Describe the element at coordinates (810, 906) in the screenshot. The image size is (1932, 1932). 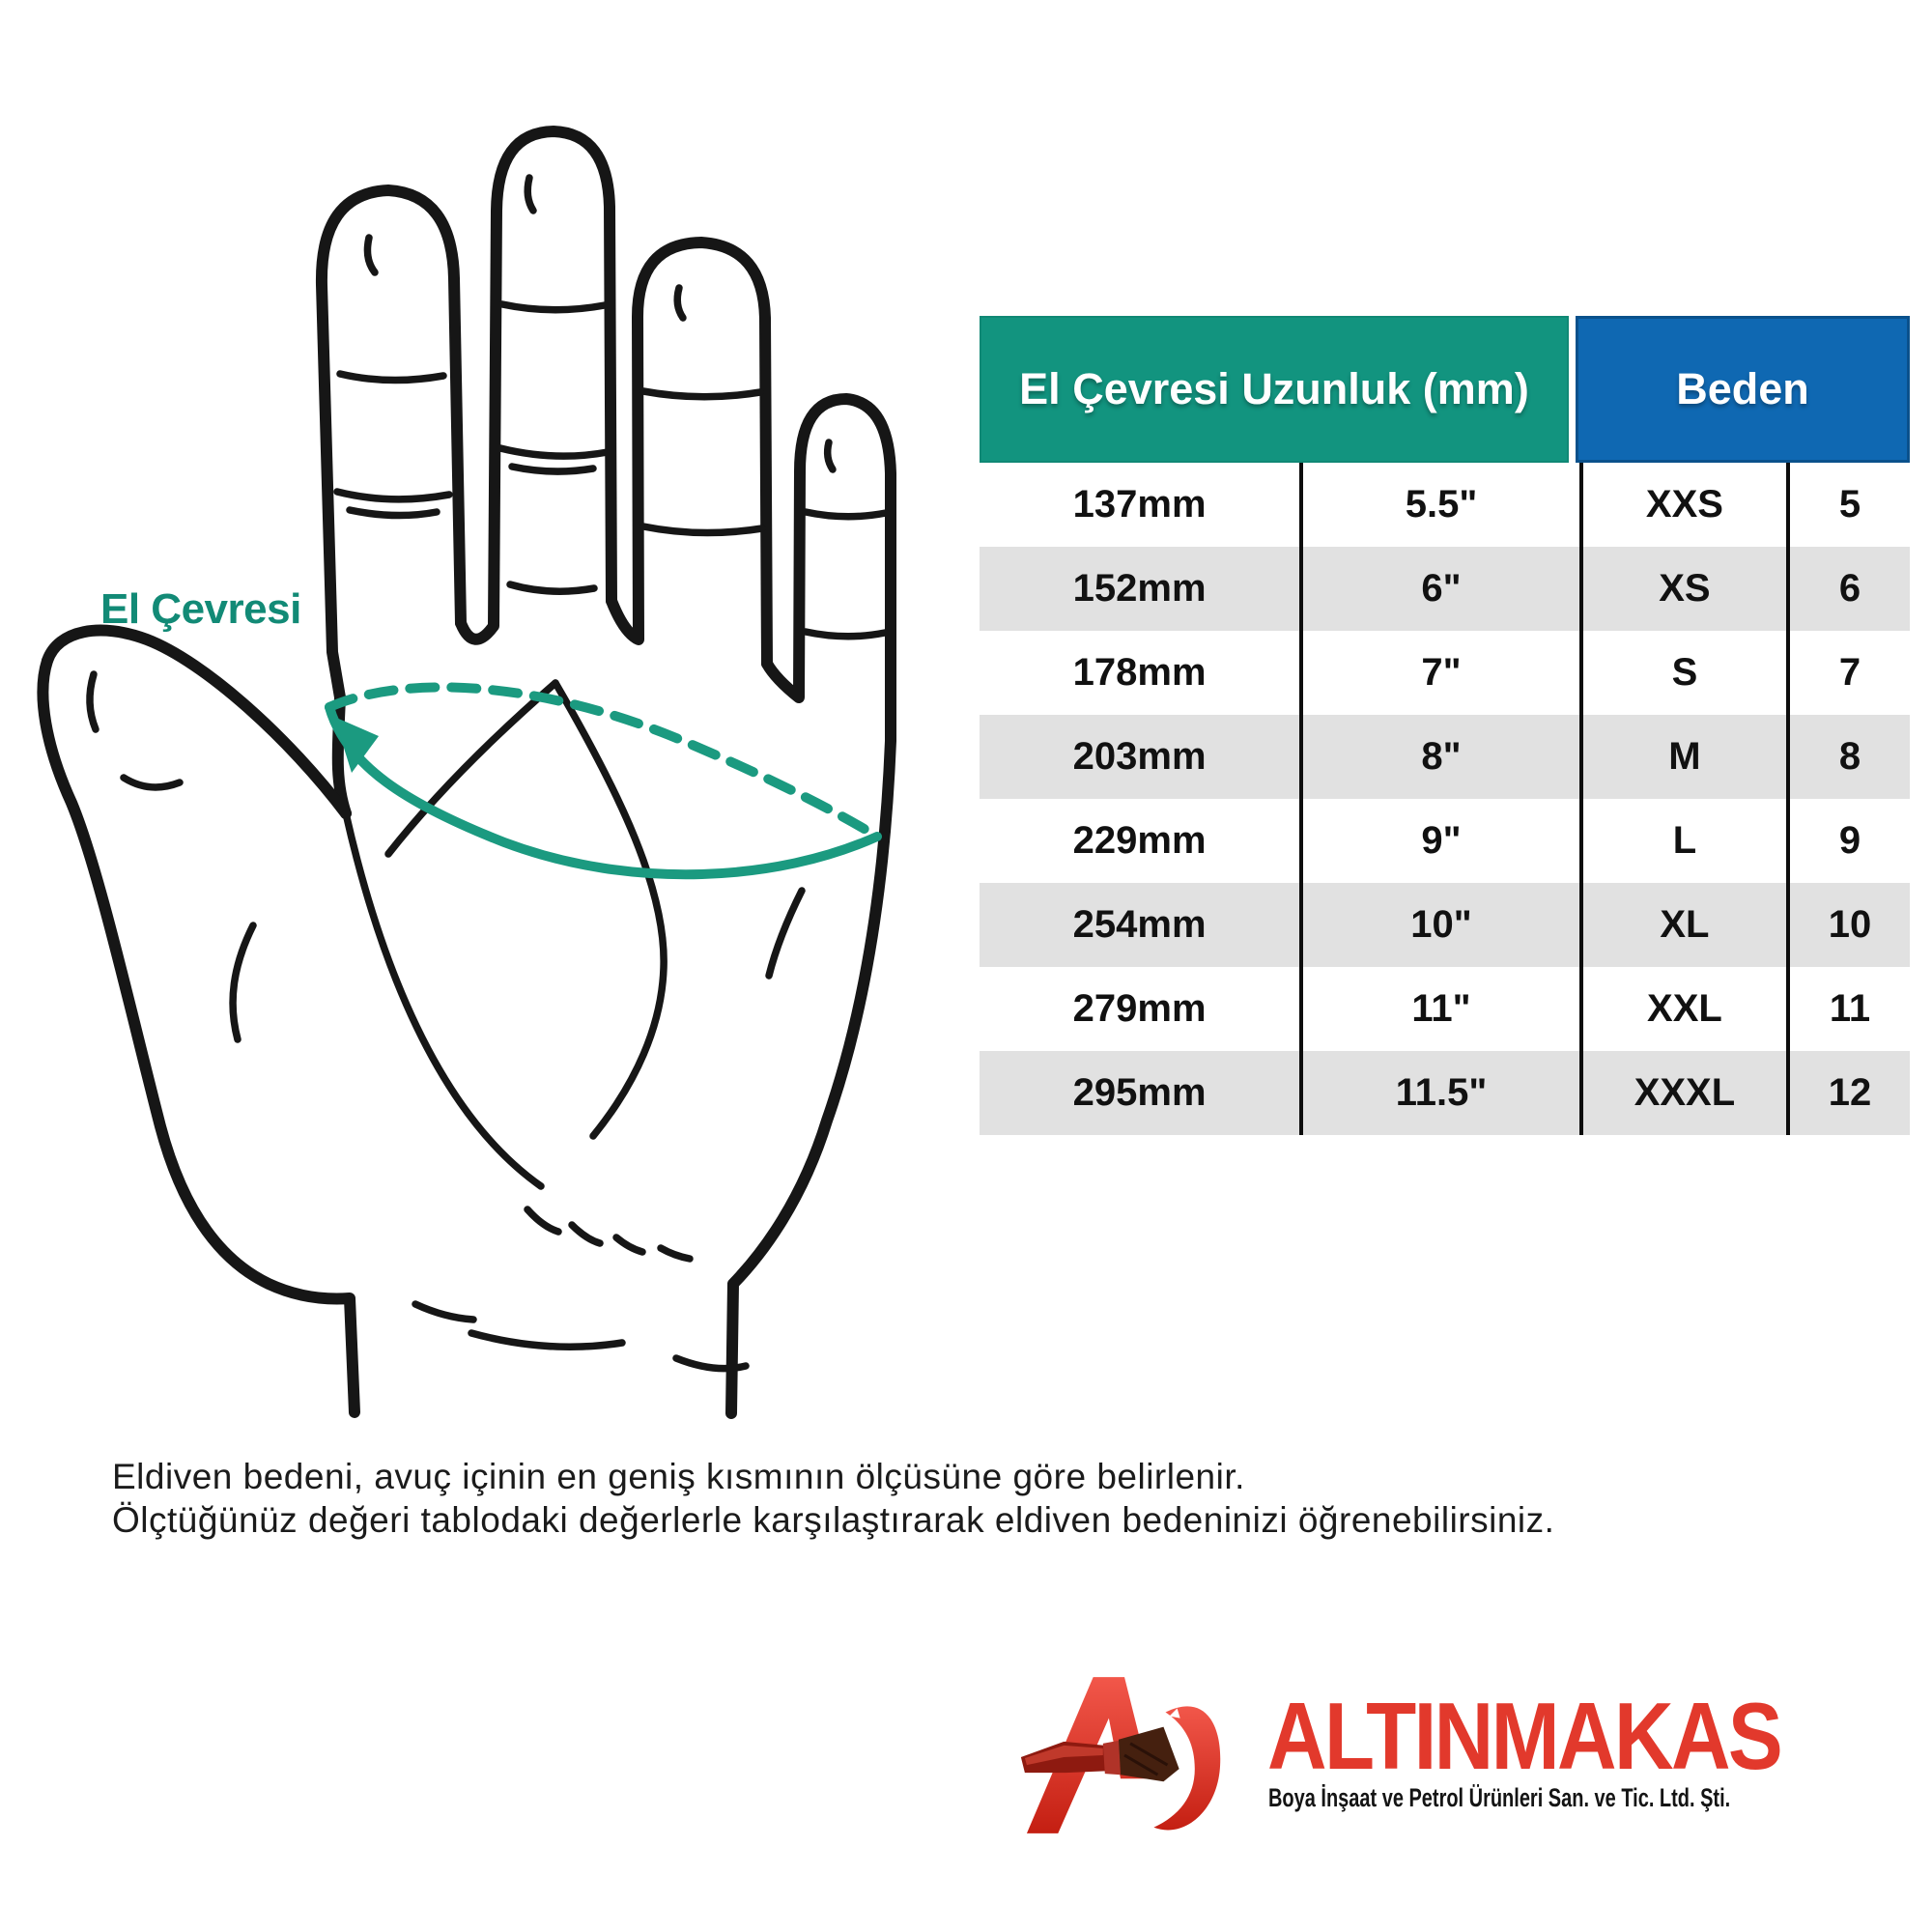
I see `pinky-and-palm-right-outline` at that location.